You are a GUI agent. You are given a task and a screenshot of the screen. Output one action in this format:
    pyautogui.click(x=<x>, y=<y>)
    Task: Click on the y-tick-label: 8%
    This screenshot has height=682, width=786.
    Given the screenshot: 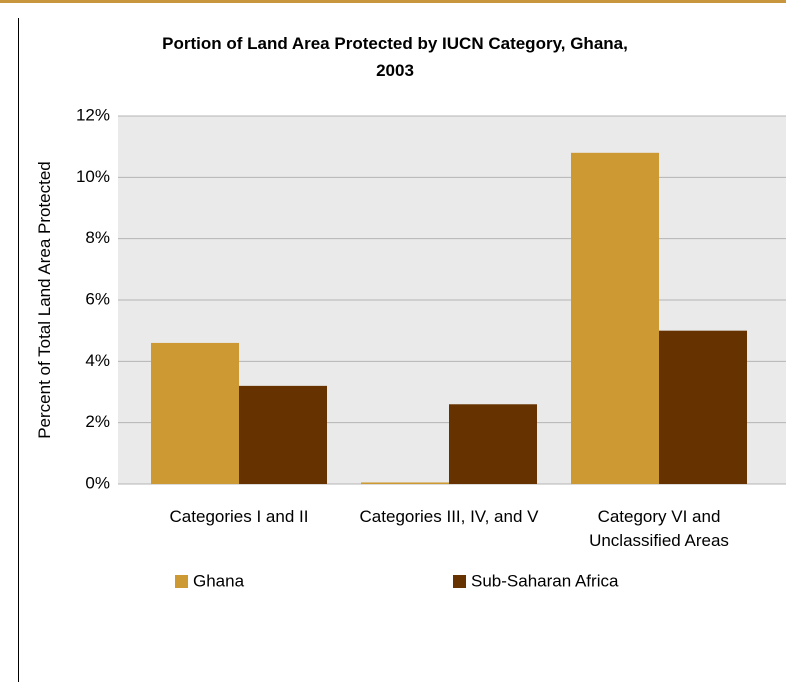 What is the action you would take?
    pyautogui.click(x=97, y=237)
    